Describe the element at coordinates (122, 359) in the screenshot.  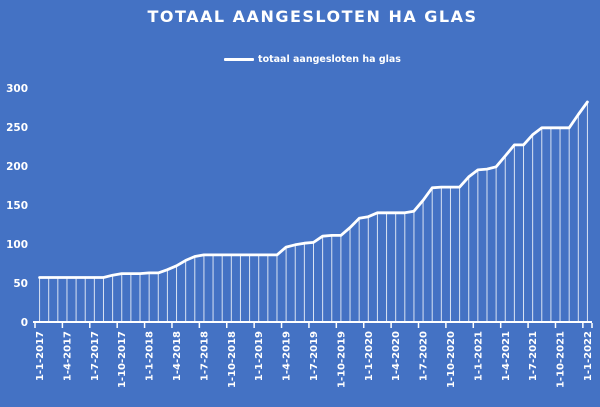
I see `x-axis-label: 1-10-2017` at that location.